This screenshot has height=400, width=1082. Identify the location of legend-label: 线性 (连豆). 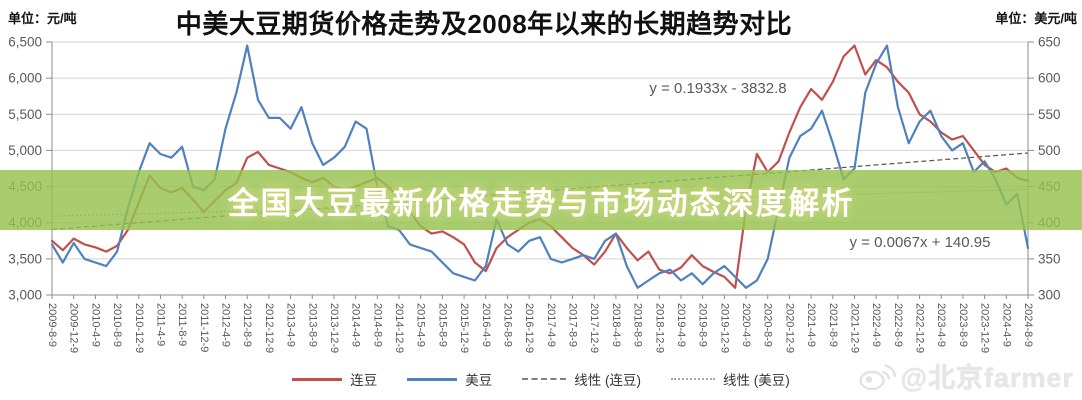
(607, 380).